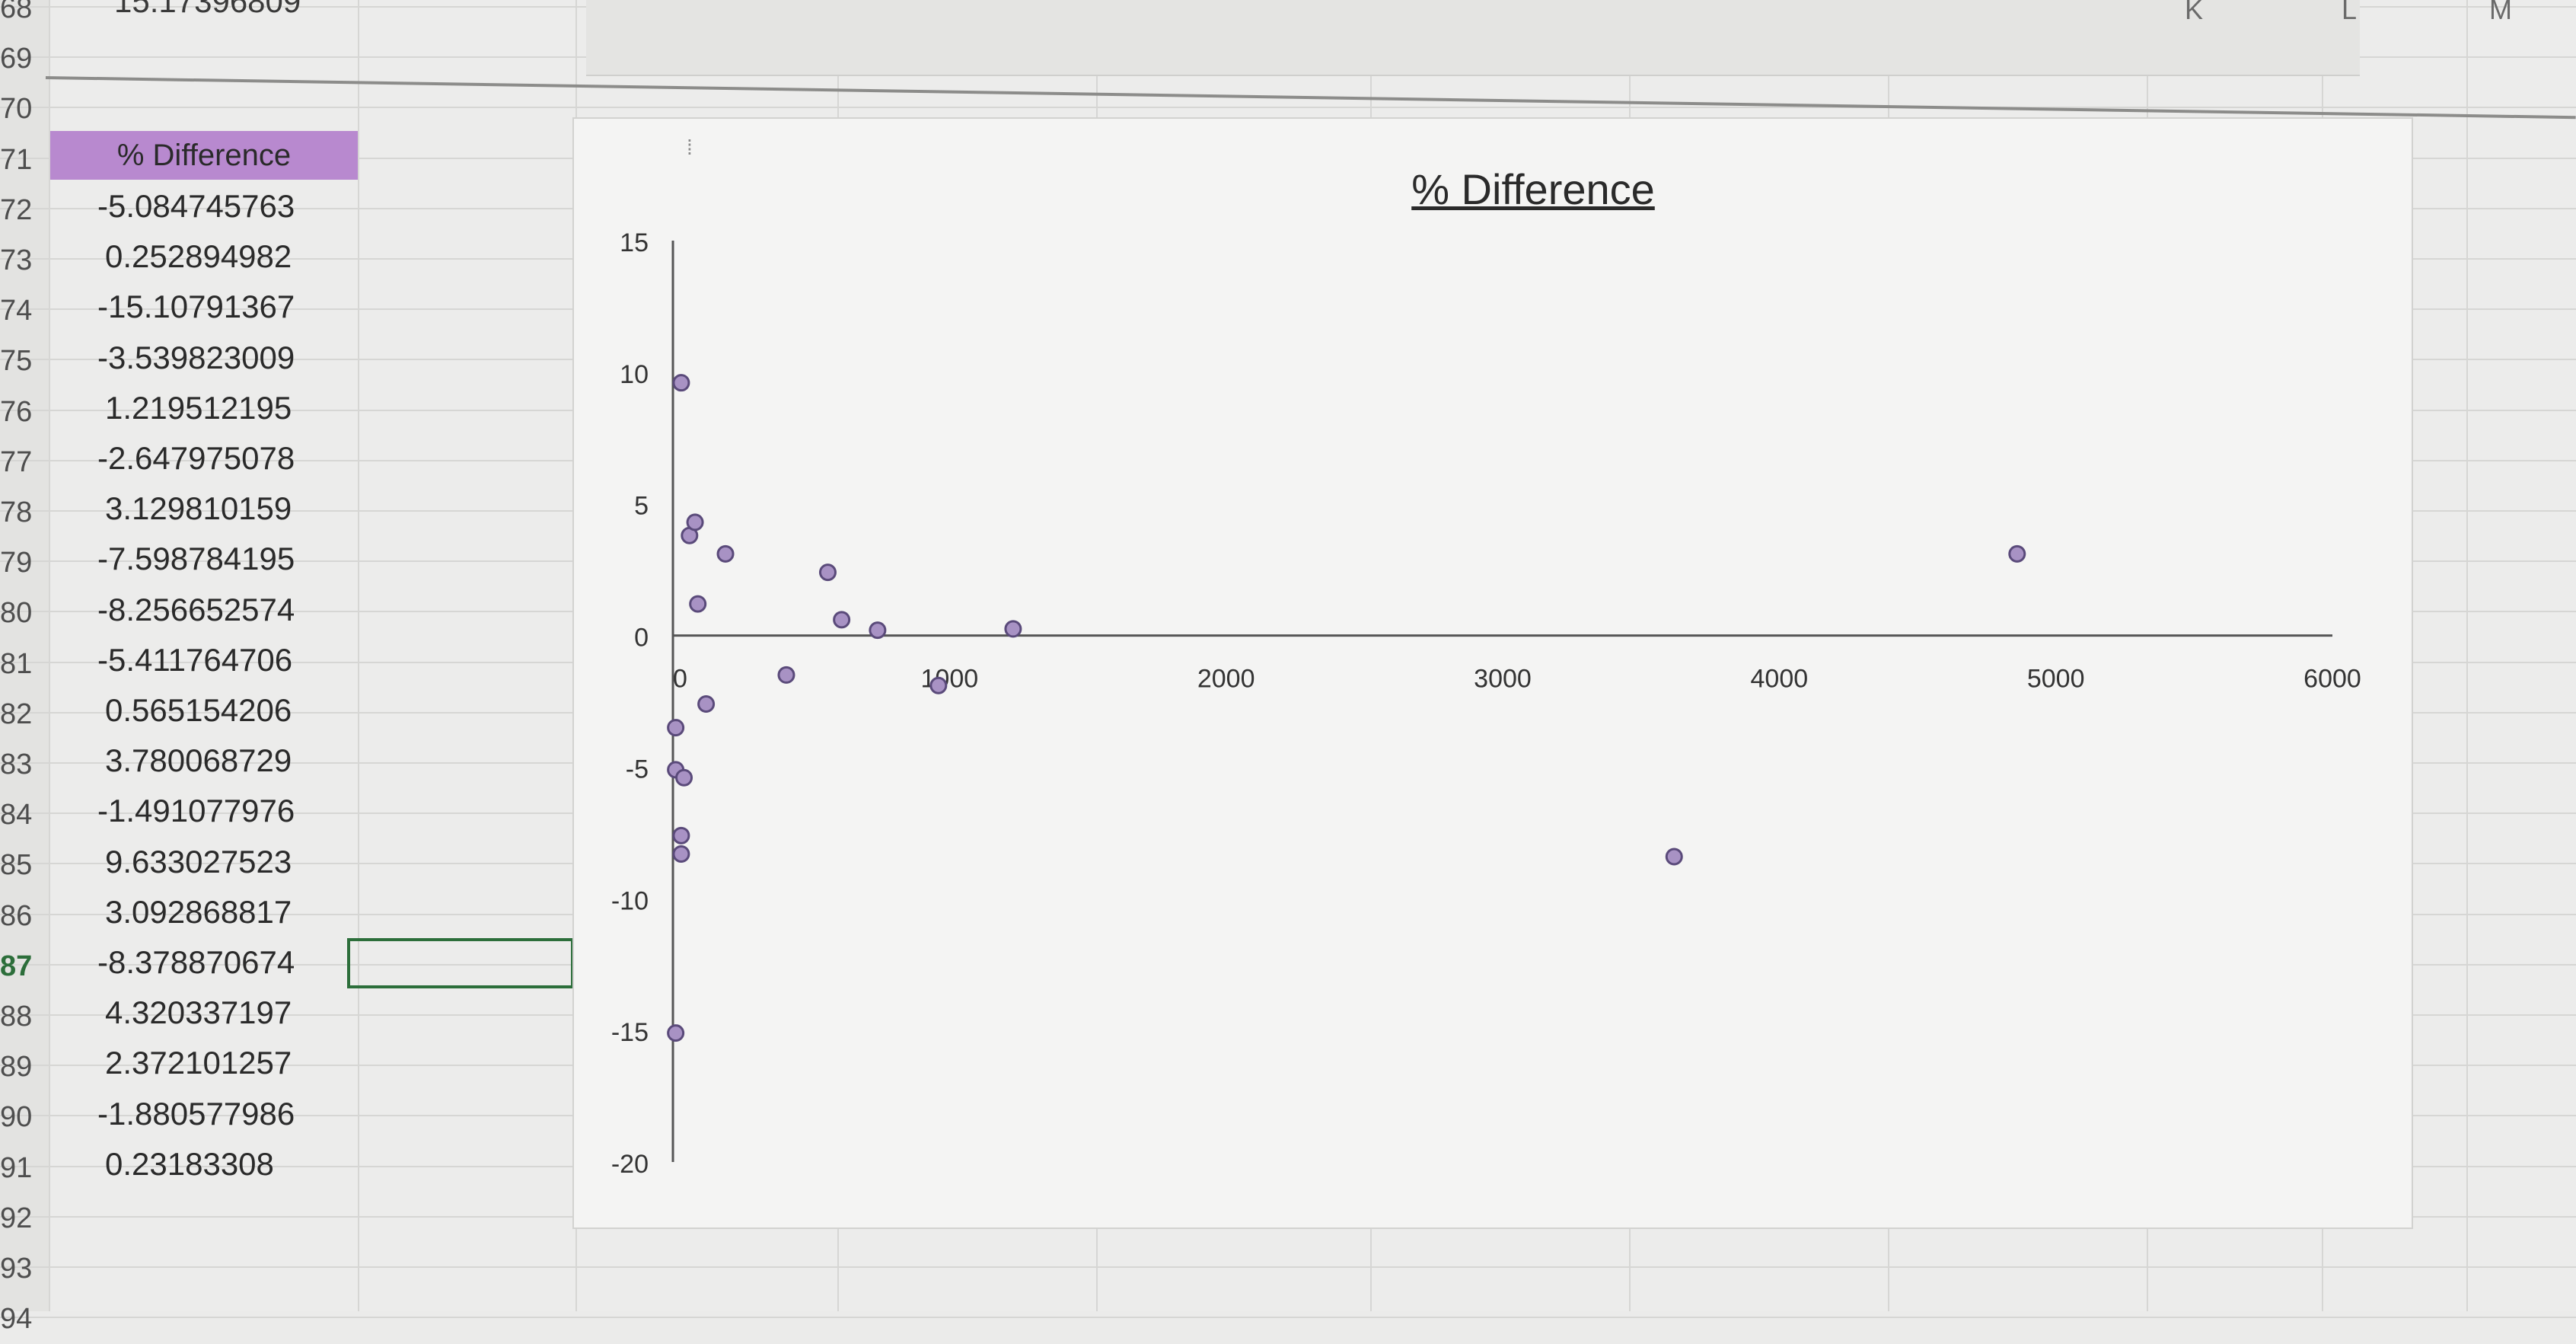 The image size is (2576, 1344). What do you see at coordinates (634, 375) in the screenshot?
I see `y-tick-label: 10` at bounding box center [634, 375].